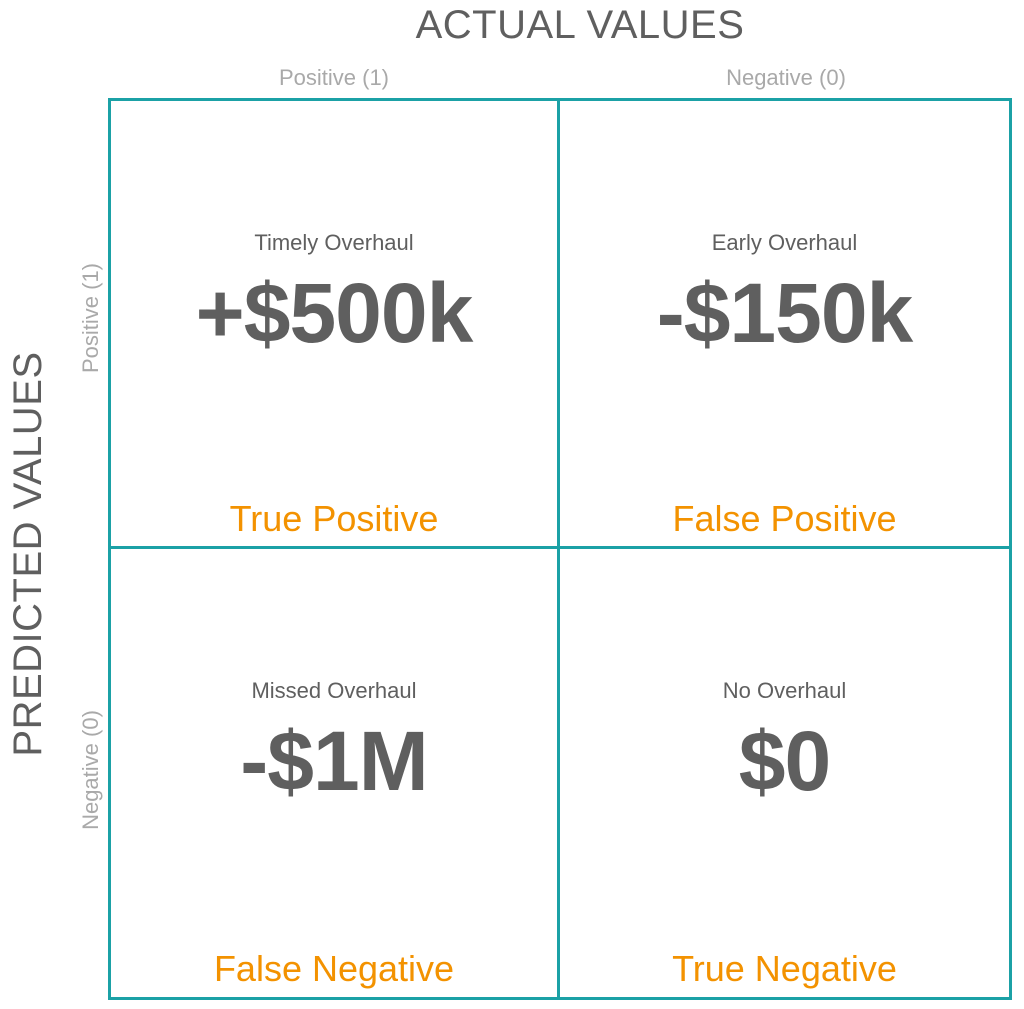 The image size is (1024, 1009). I want to click on cell-class-label: True Negative, so click(784, 968).